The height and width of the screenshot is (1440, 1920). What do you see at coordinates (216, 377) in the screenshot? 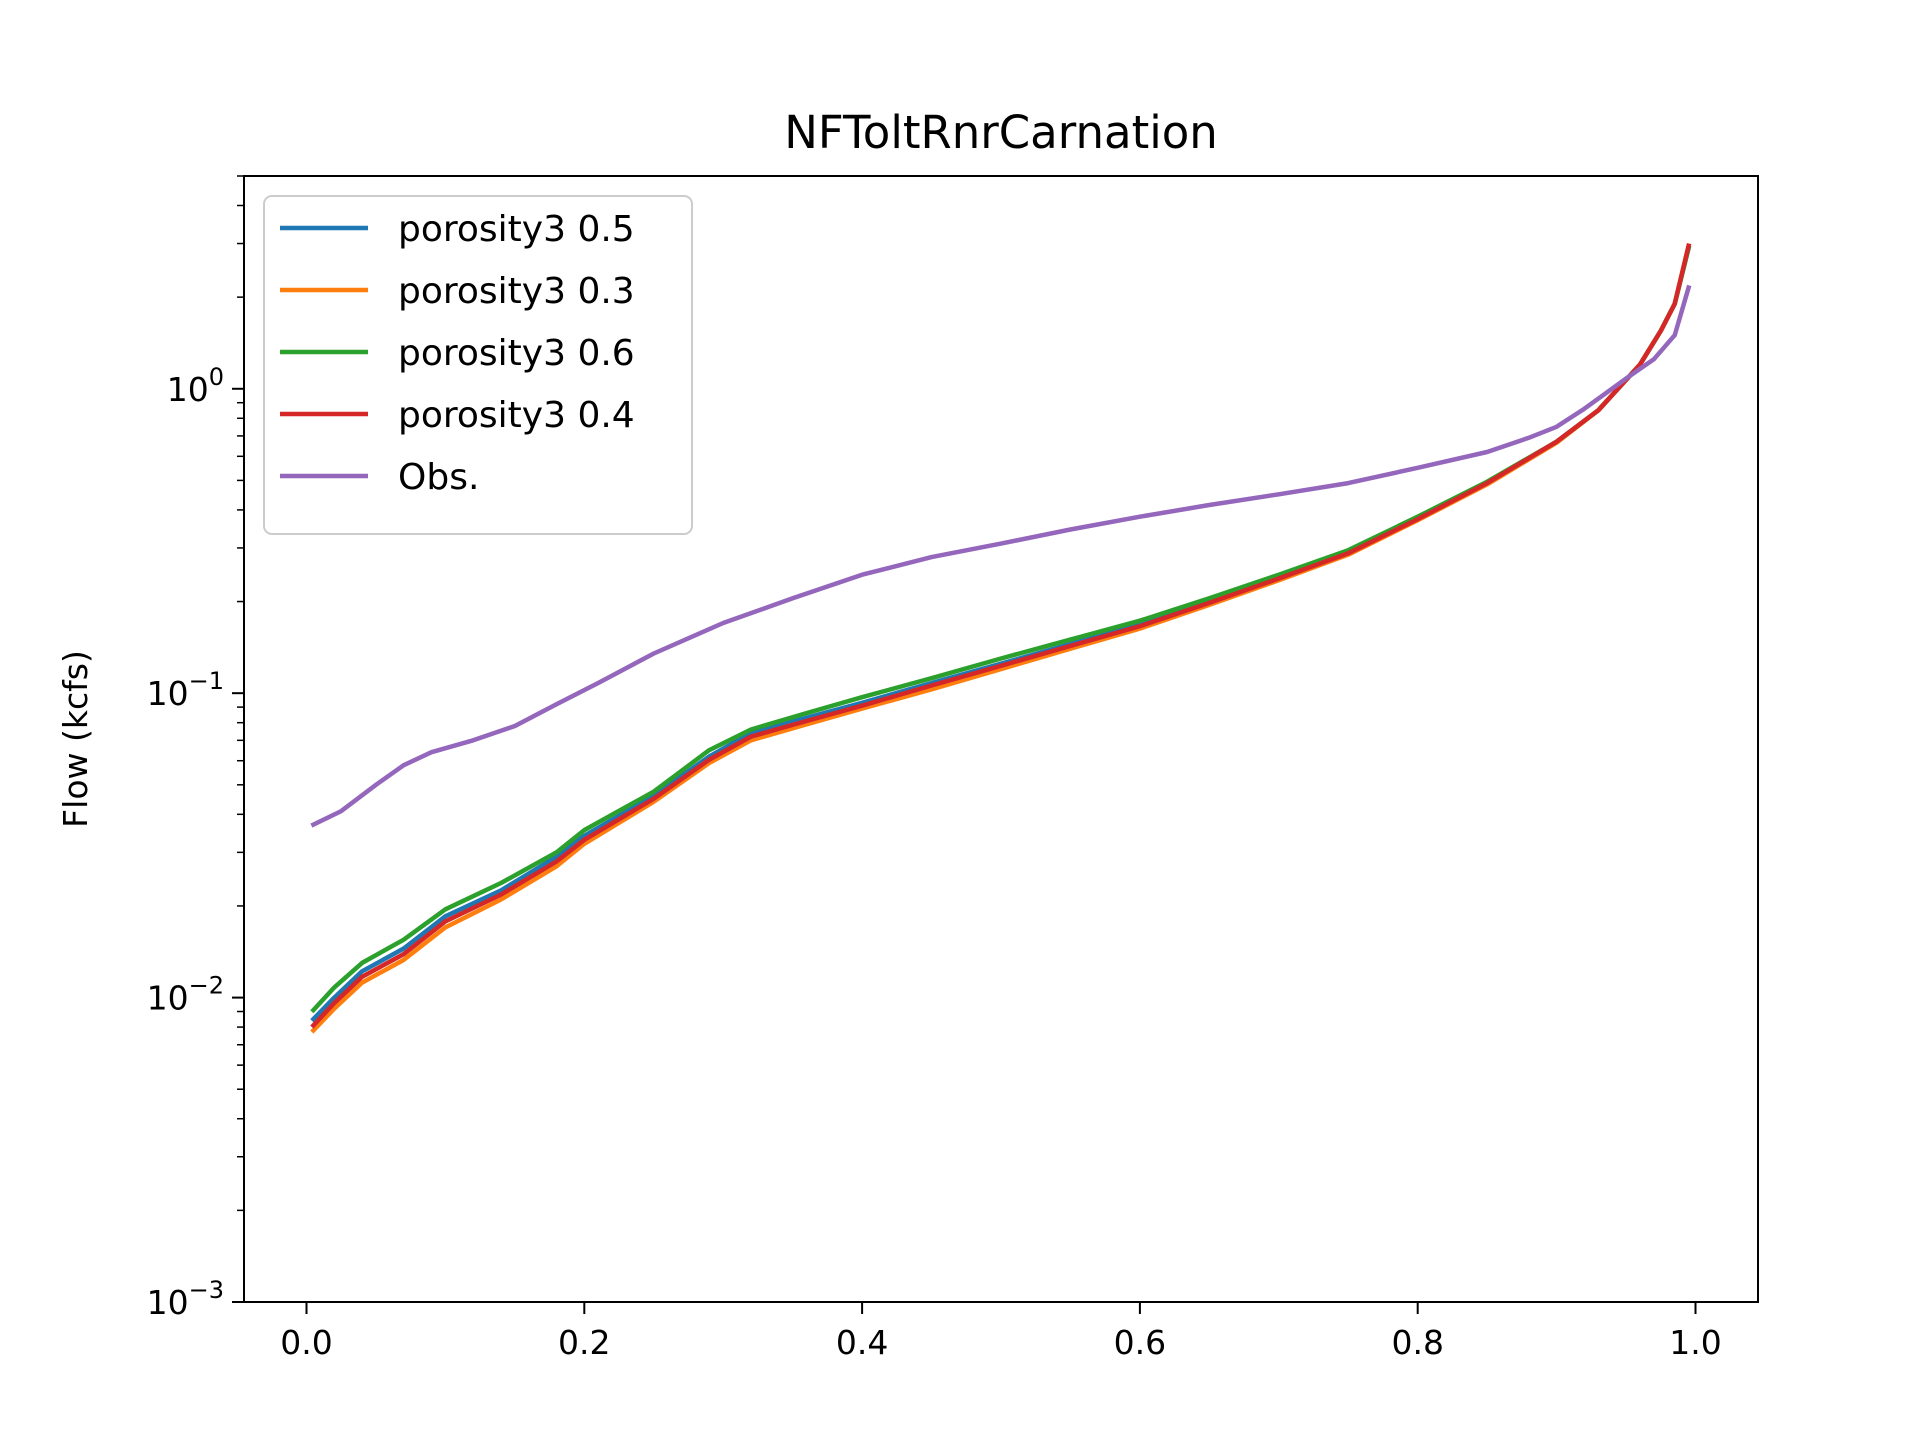
I see `y-tick-exponent: 0` at bounding box center [216, 377].